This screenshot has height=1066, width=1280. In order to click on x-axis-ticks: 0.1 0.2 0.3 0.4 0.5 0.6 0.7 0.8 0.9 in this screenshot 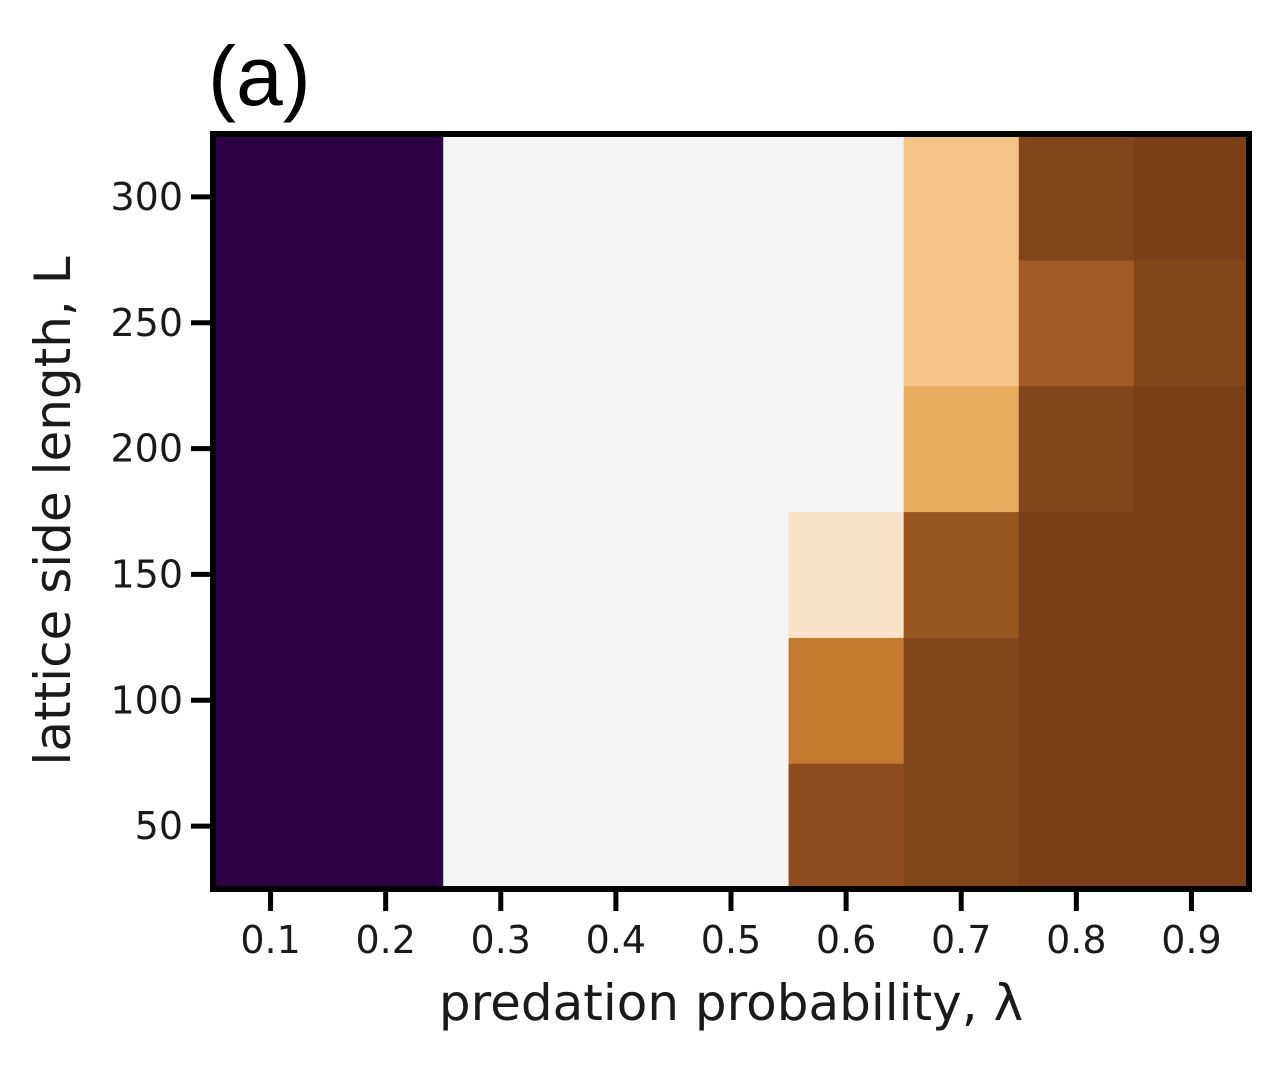, I will do `click(731, 925)`.